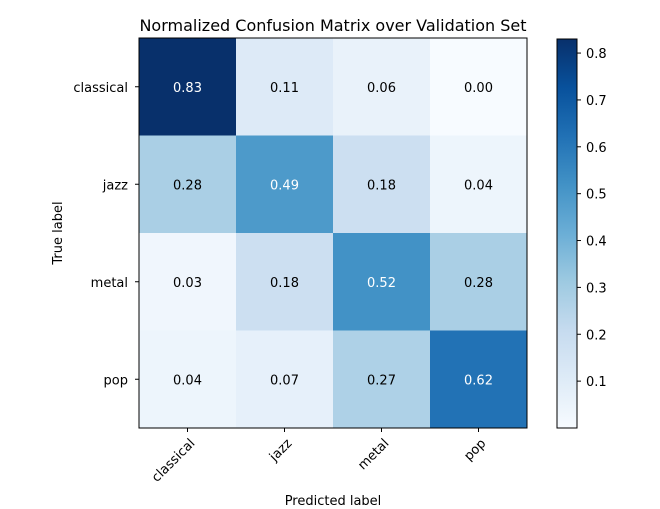 The image size is (660, 509). I want to click on cell-value-label-1-2: 0.18, so click(381, 185).